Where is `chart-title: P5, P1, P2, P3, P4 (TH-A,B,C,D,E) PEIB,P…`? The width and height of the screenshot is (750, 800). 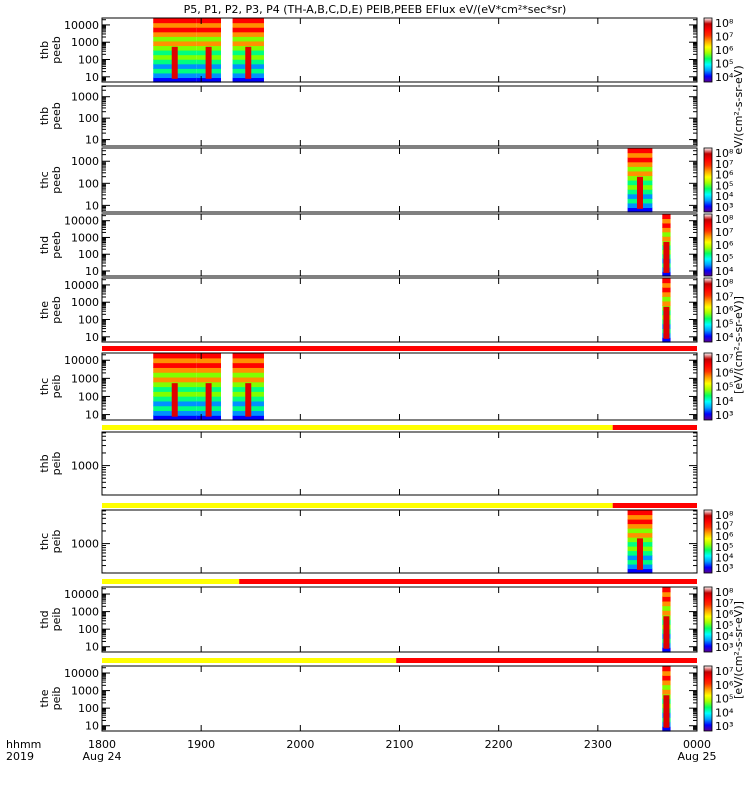
chart-title: P5, P1, P2, P3, P4 (TH-A,B,C,D,E) PEIB,P… is located at coordinates (375, 9).